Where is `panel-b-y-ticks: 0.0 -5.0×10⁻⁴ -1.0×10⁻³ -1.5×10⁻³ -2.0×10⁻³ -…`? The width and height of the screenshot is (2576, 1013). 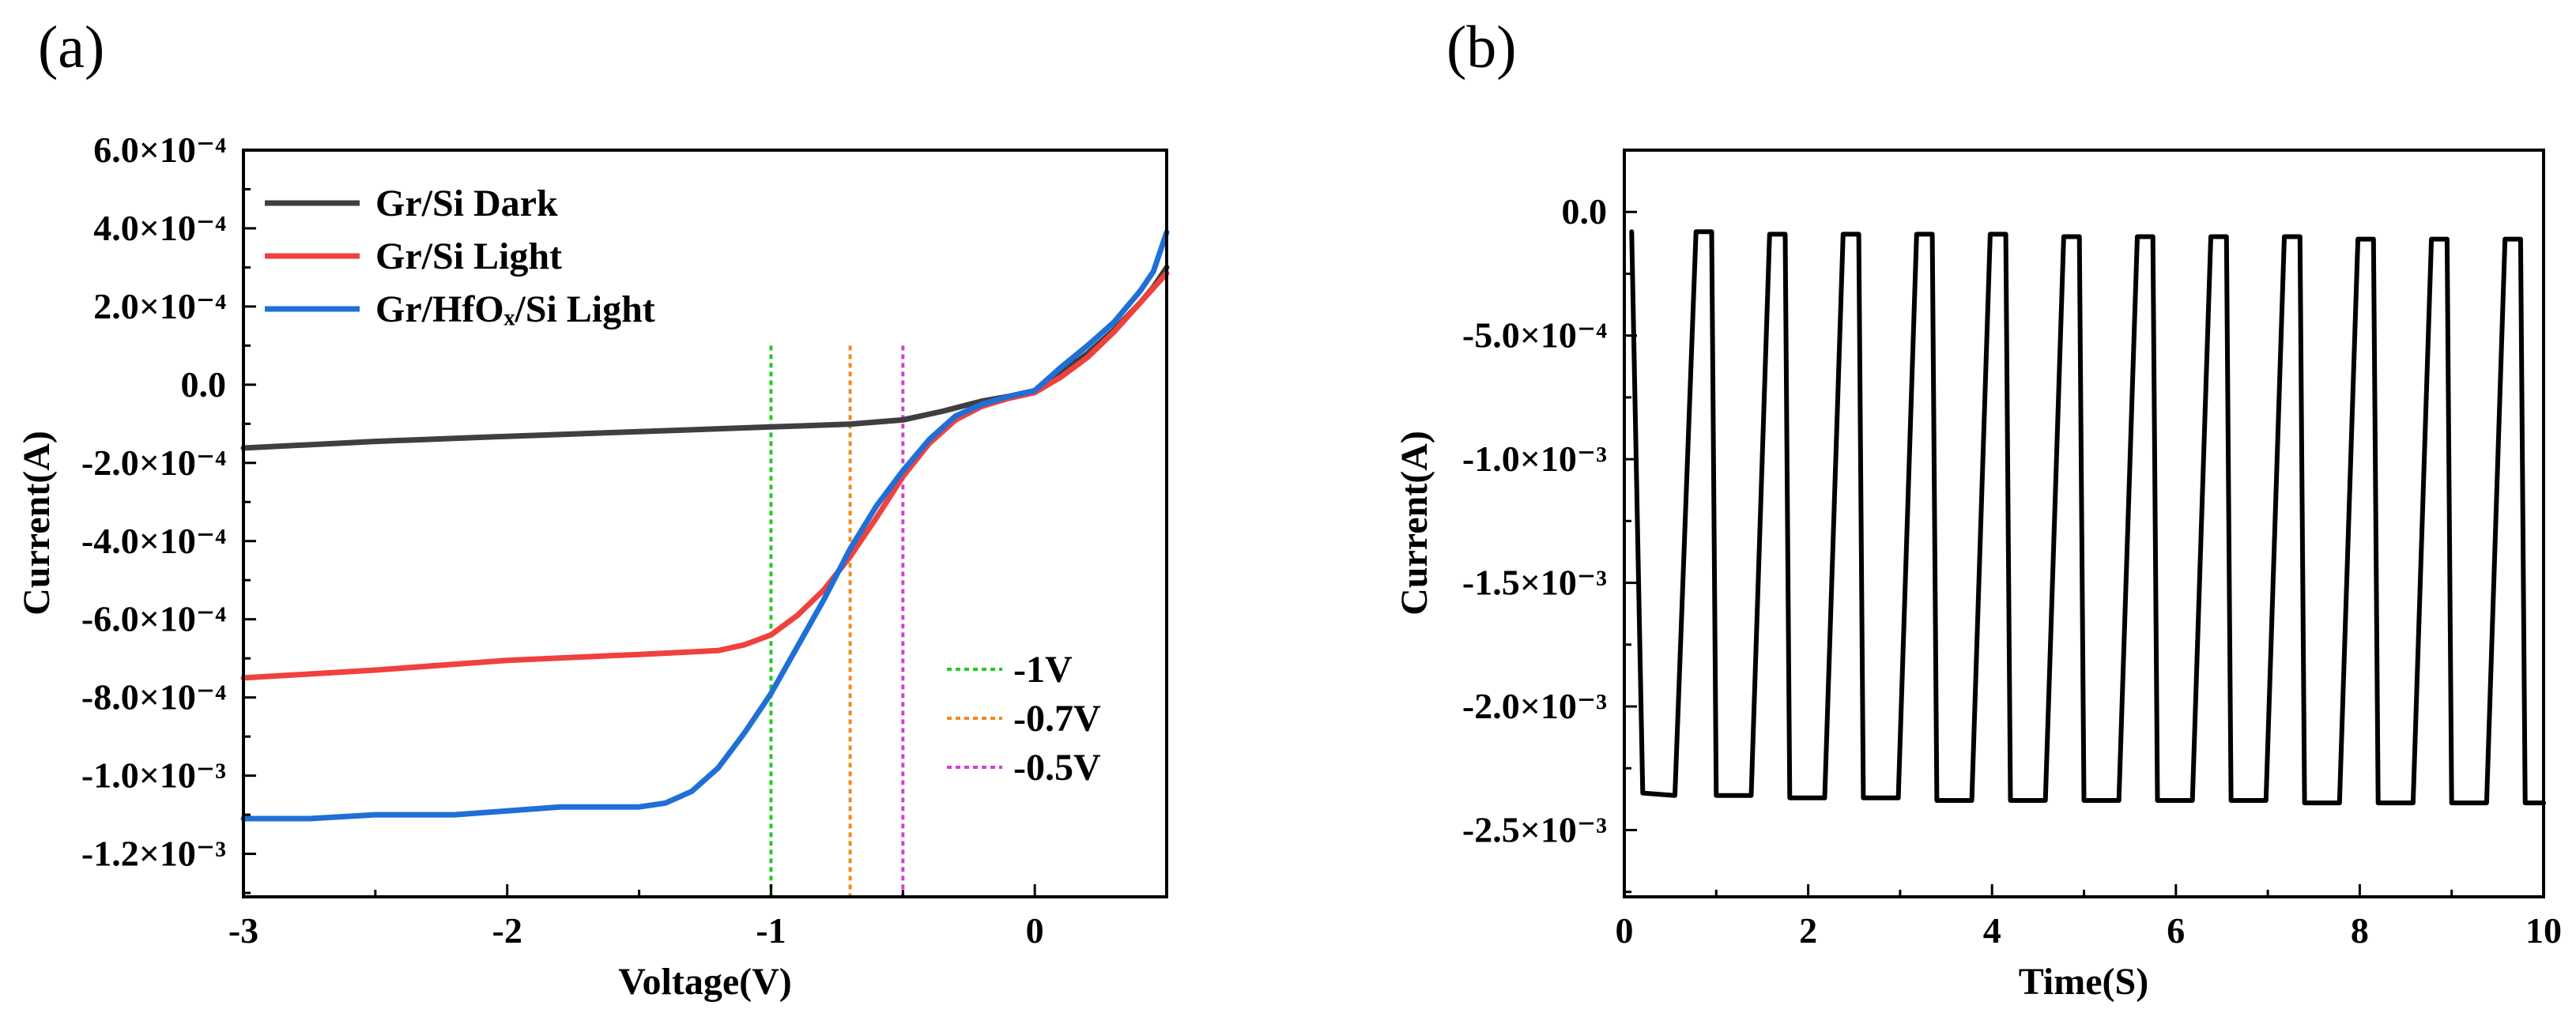
panel-b-y-ticks: 0.0 -5.0×10⁻⁴ -1.0×10⁻³ -1.5×10⁻³ -2.0×10⁻³ -… is located at coordinates (1549, 542).